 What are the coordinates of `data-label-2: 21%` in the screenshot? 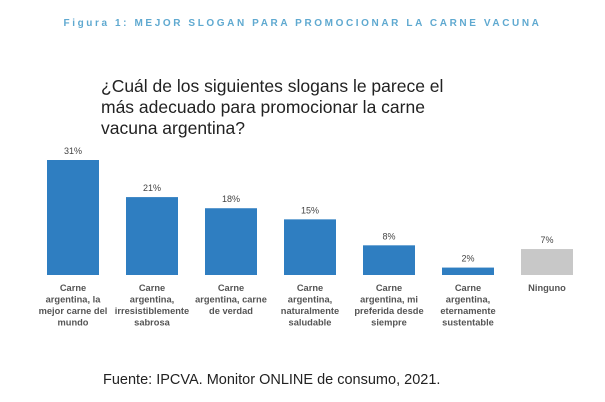 It's located at (152, 188).